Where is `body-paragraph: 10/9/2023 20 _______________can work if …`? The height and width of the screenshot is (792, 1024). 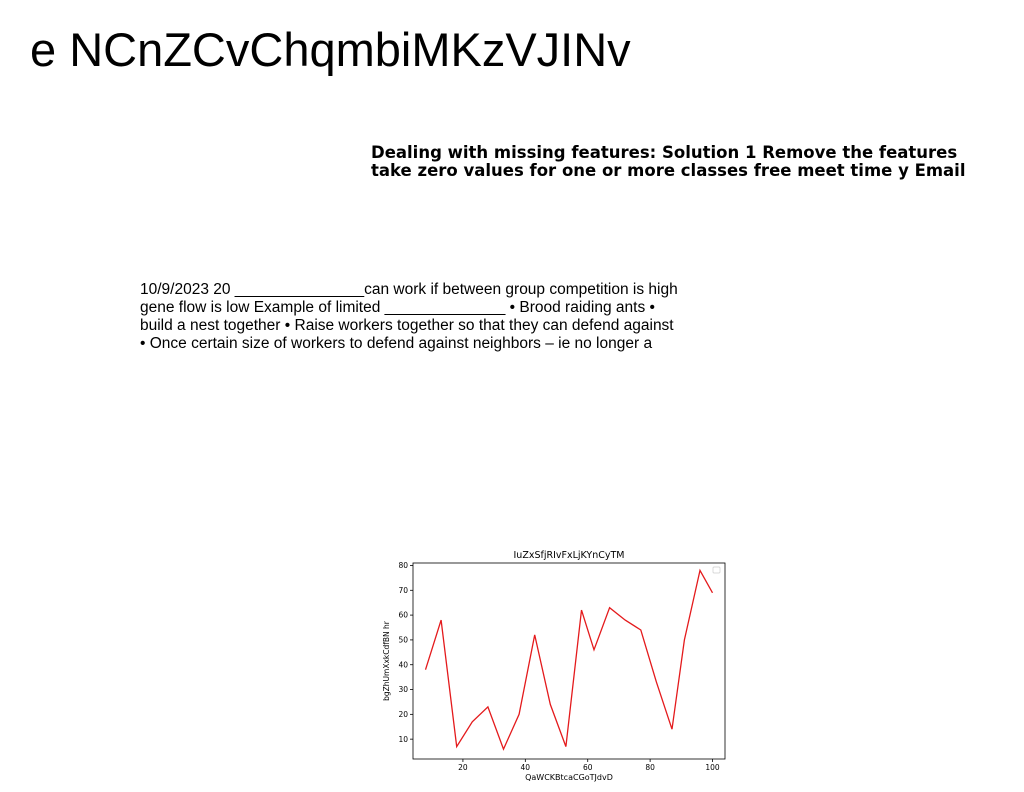
body-paragraph: 10/9/2023 20 _______________can work if … is located at coordinates (440, 317).